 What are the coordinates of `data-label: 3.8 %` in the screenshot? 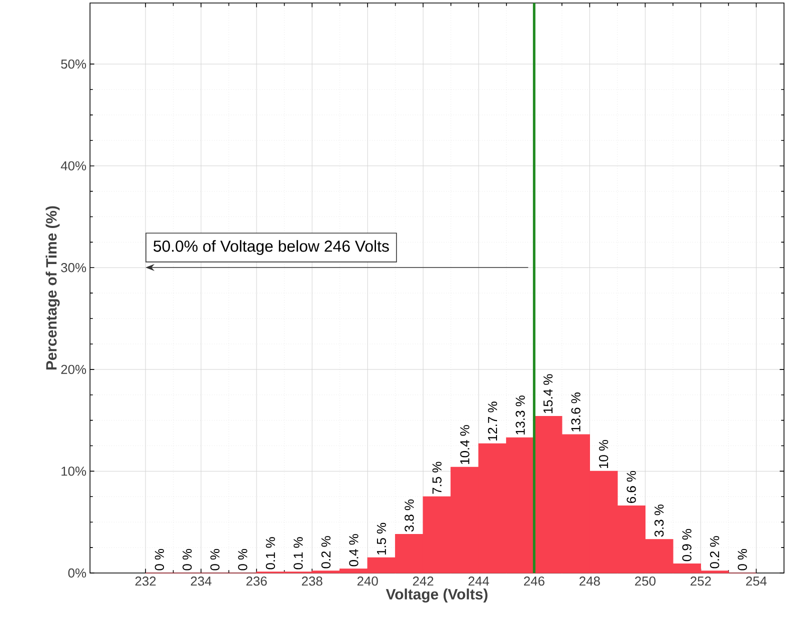 It's located at (409, 515).